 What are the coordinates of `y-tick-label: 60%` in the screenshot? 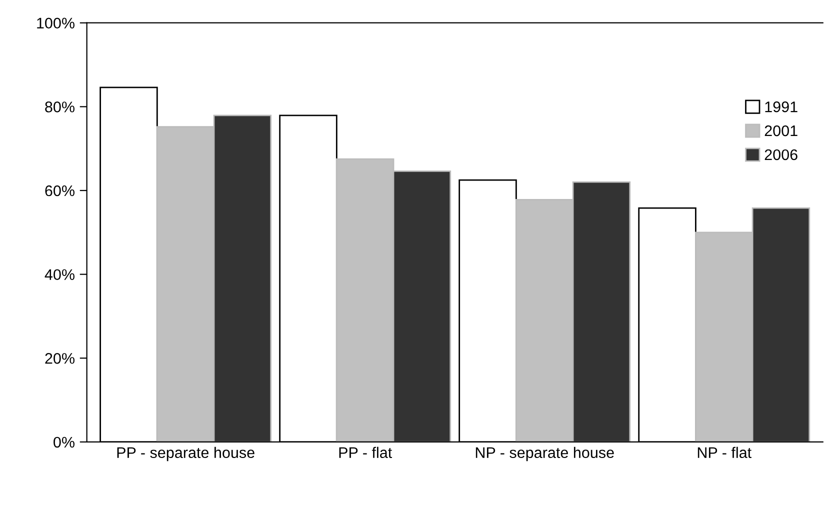 It's located at (59, 190).